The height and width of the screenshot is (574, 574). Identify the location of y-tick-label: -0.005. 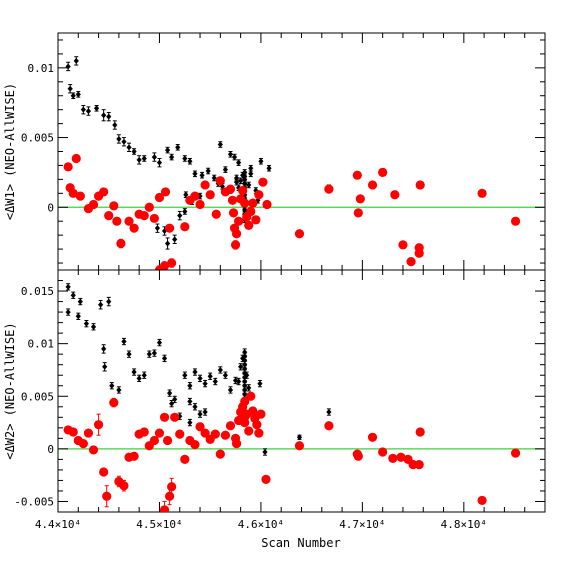
(34, 501).